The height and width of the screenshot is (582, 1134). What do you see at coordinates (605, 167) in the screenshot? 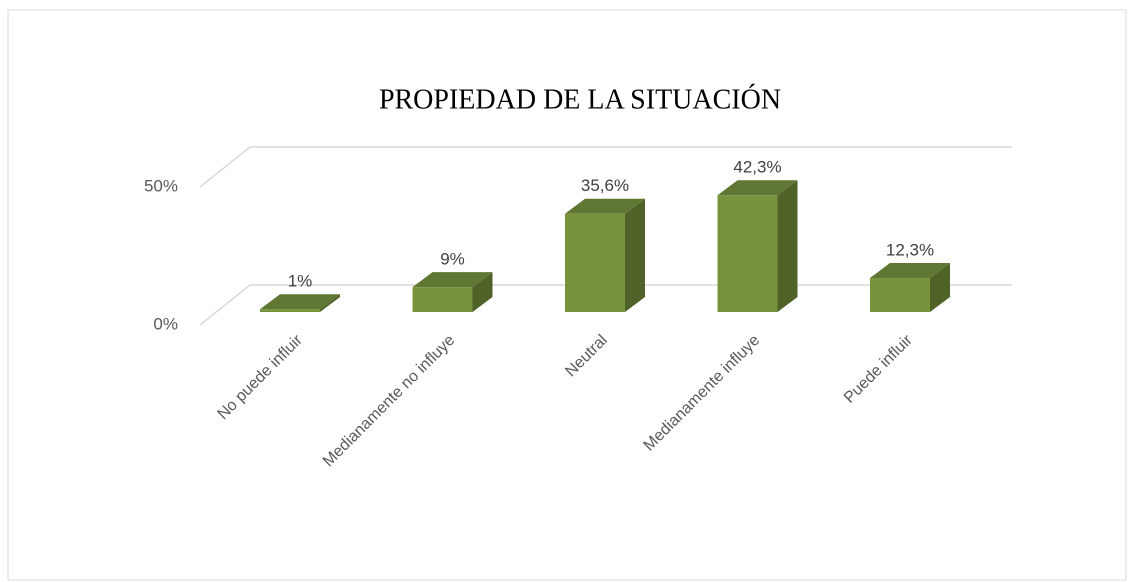
I see `grid-line` at bounding box center [605, 167].